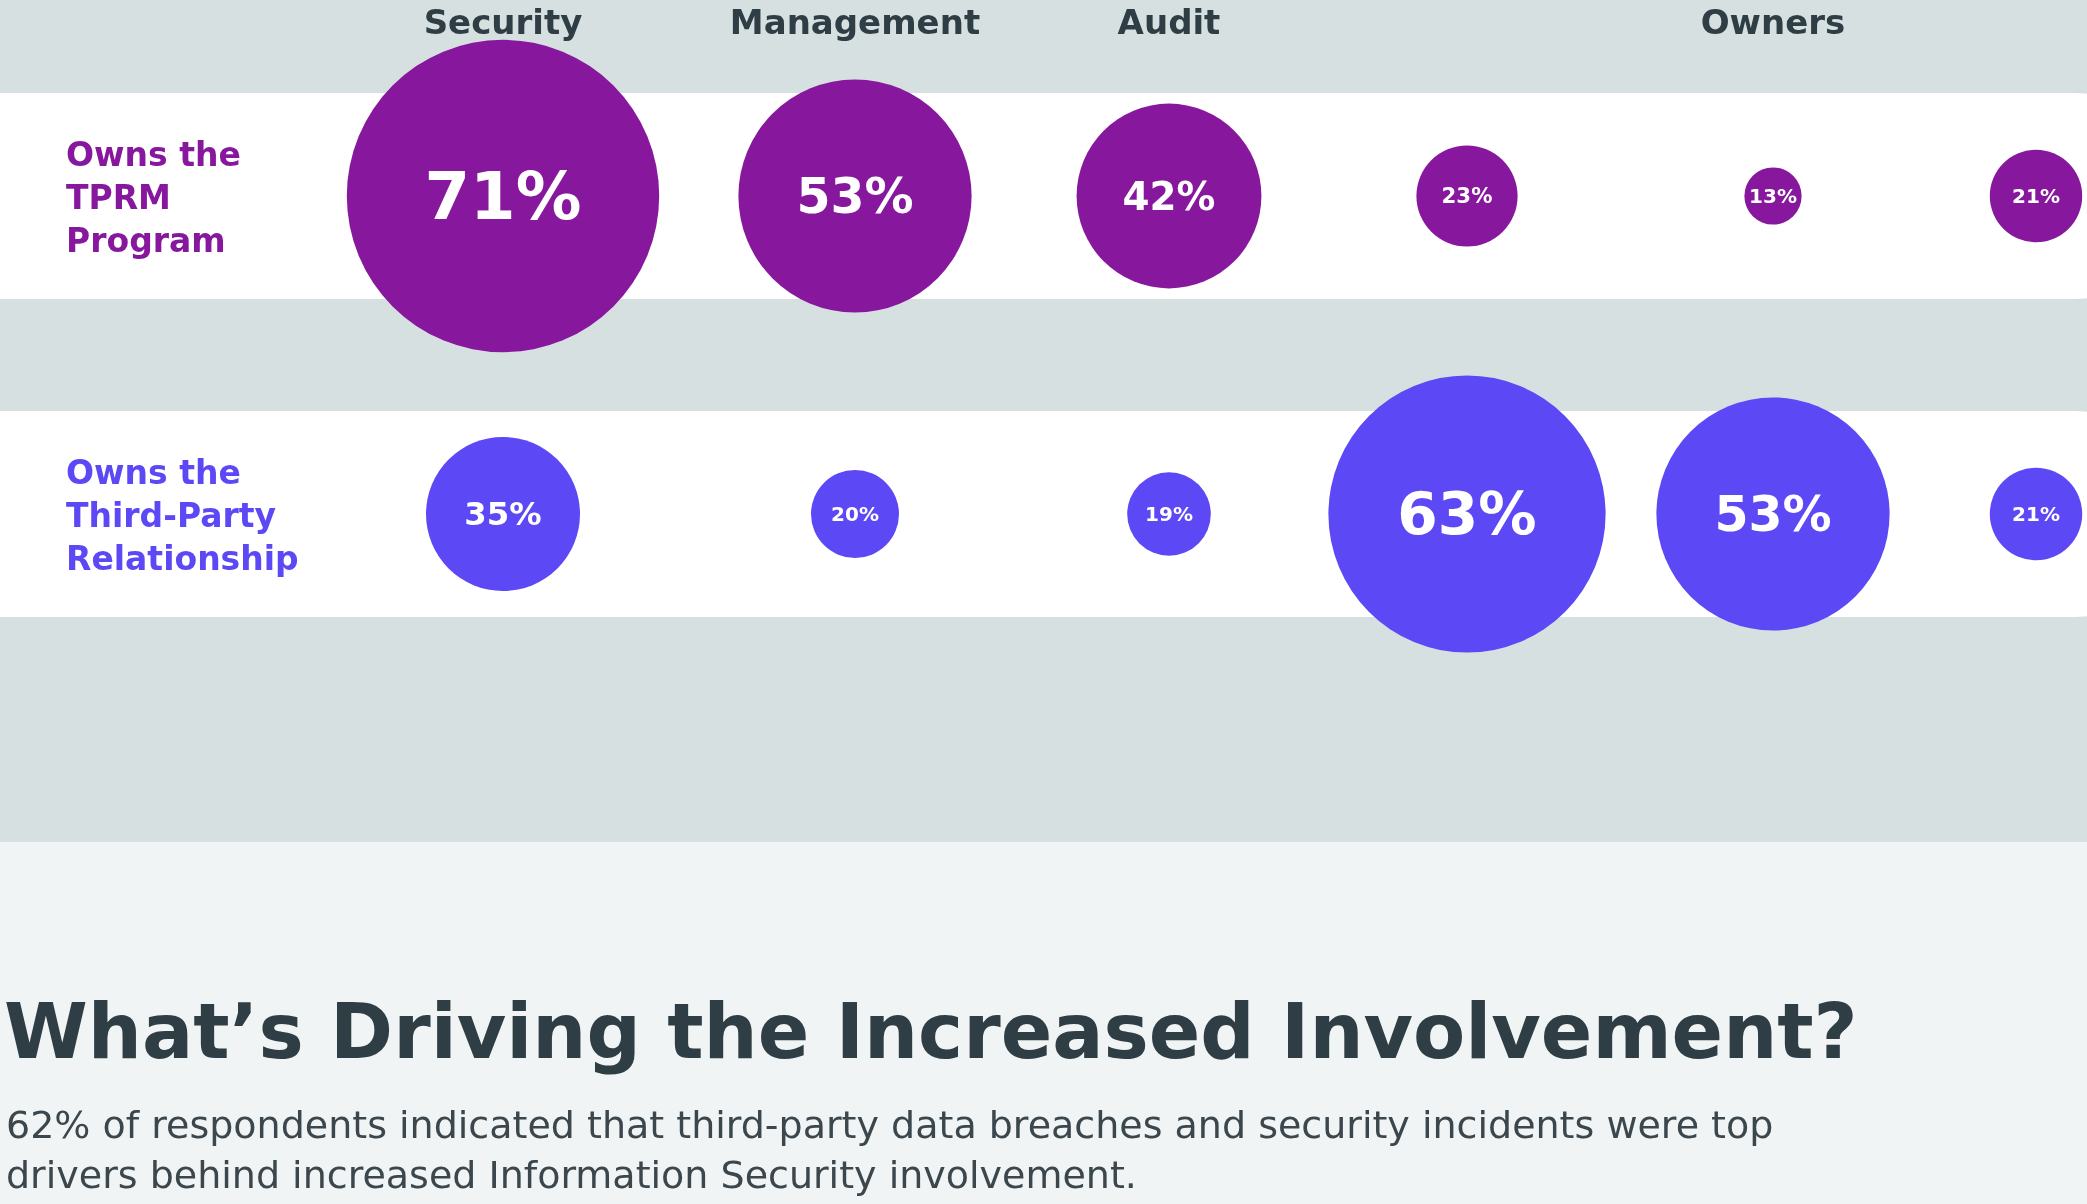  Describe the element at coordinates (153, 197) in the screenshot. I see `y-tick-label: Owns the TPRM Program` at that location.